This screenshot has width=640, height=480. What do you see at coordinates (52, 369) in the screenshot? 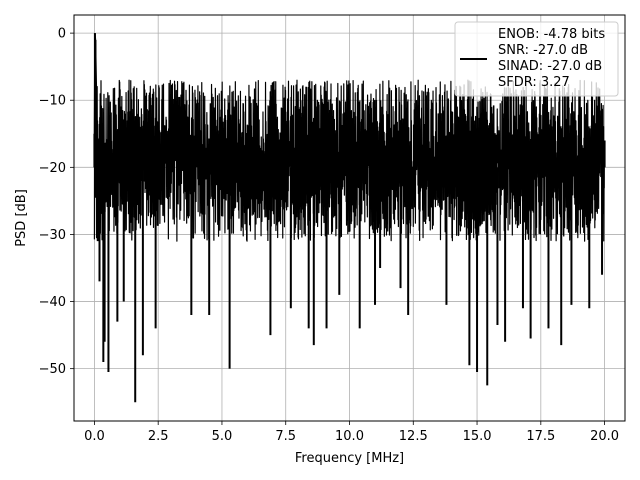
I see `y-tick-label: −50` at bounding box center [52, 369].